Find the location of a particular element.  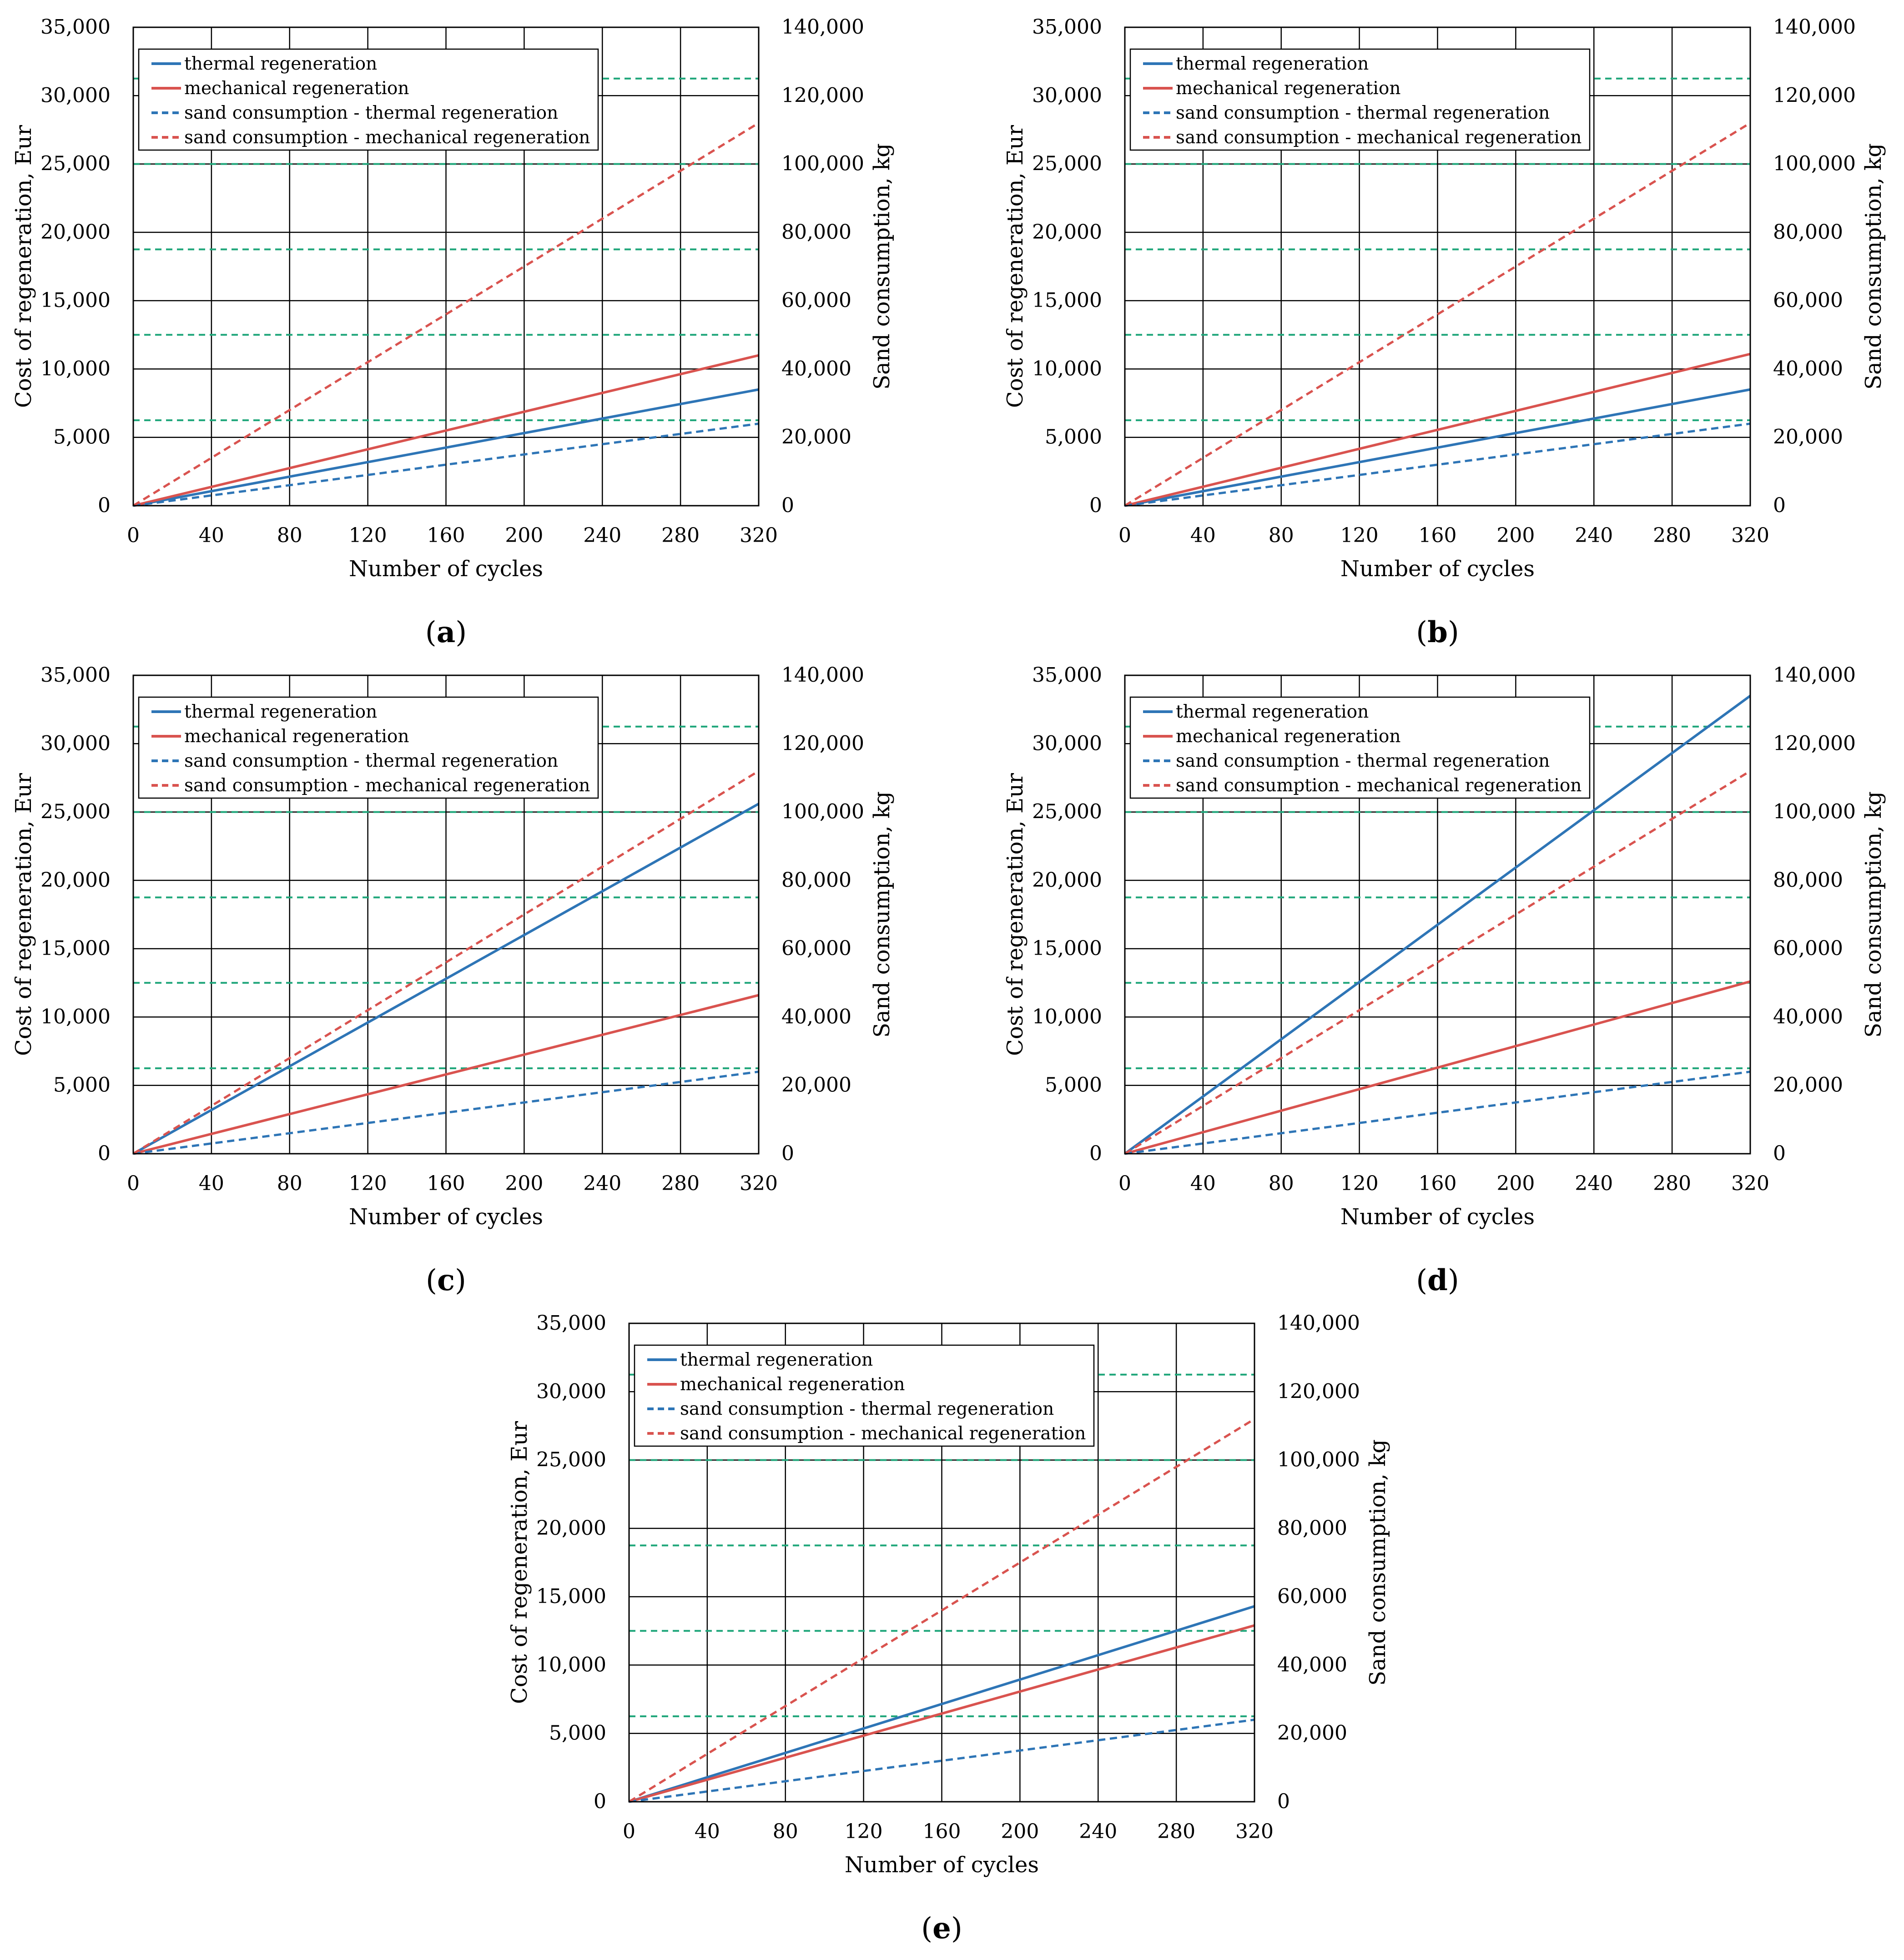

y-right-tick: 80,000 is located at coordinates (1312, 1528).